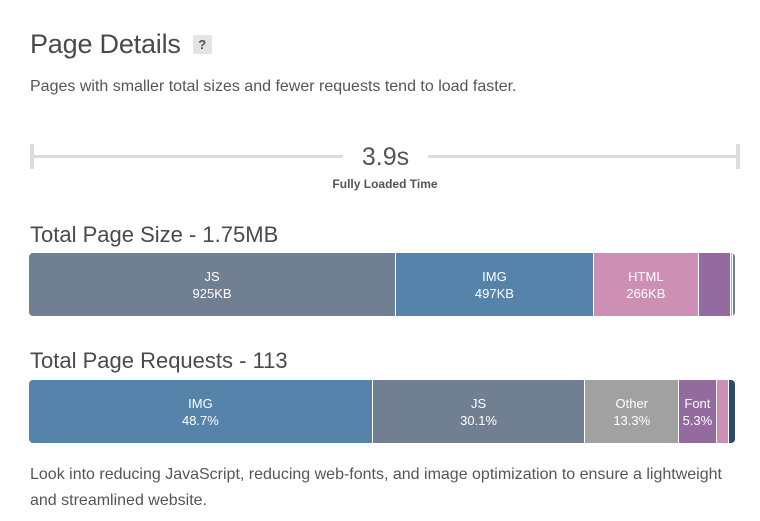 The width and height of the screenshot is (760, 521). I want to click on page-details-header: Page Details ?, so click(121, 44).